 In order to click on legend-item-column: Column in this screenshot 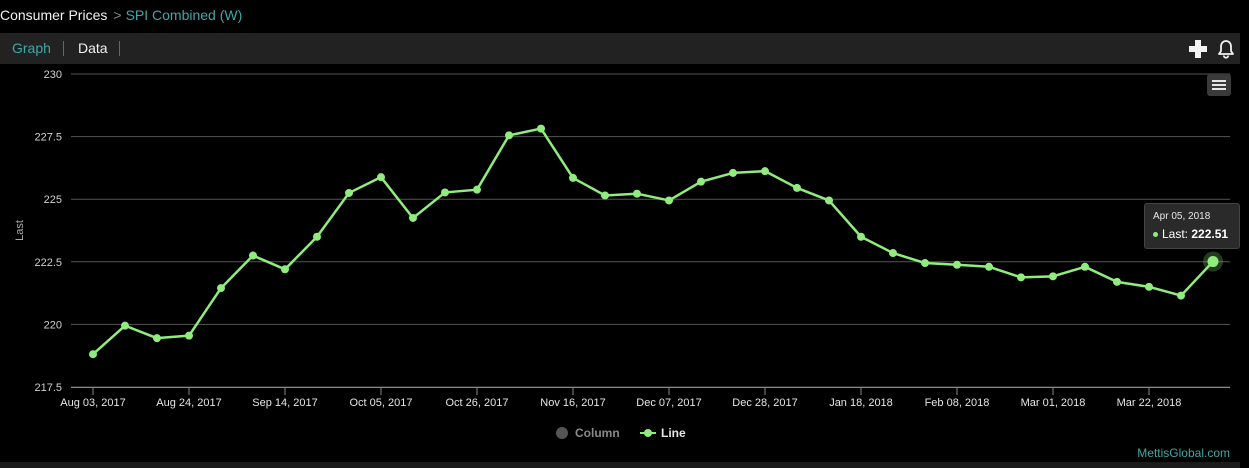, I will do `click(588, 433)`.